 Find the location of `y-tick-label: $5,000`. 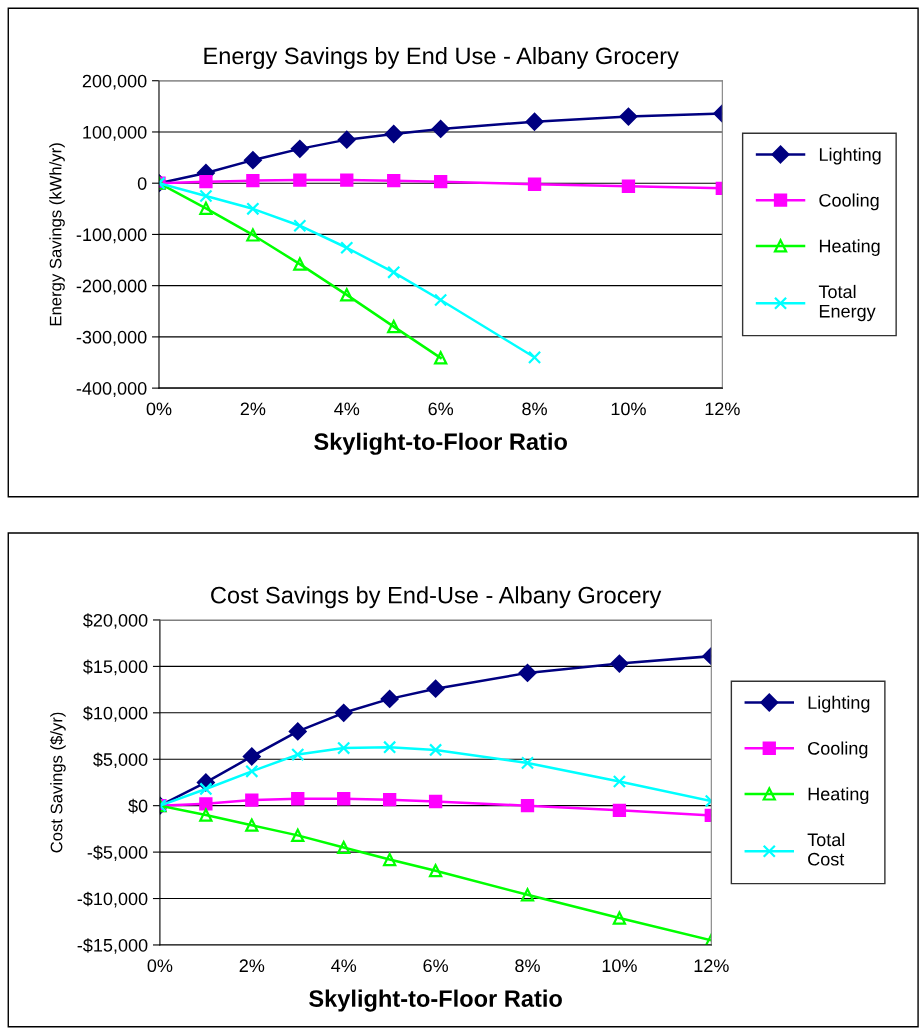

y-tick-label: $5,000 is located at coordinates (120, 760).